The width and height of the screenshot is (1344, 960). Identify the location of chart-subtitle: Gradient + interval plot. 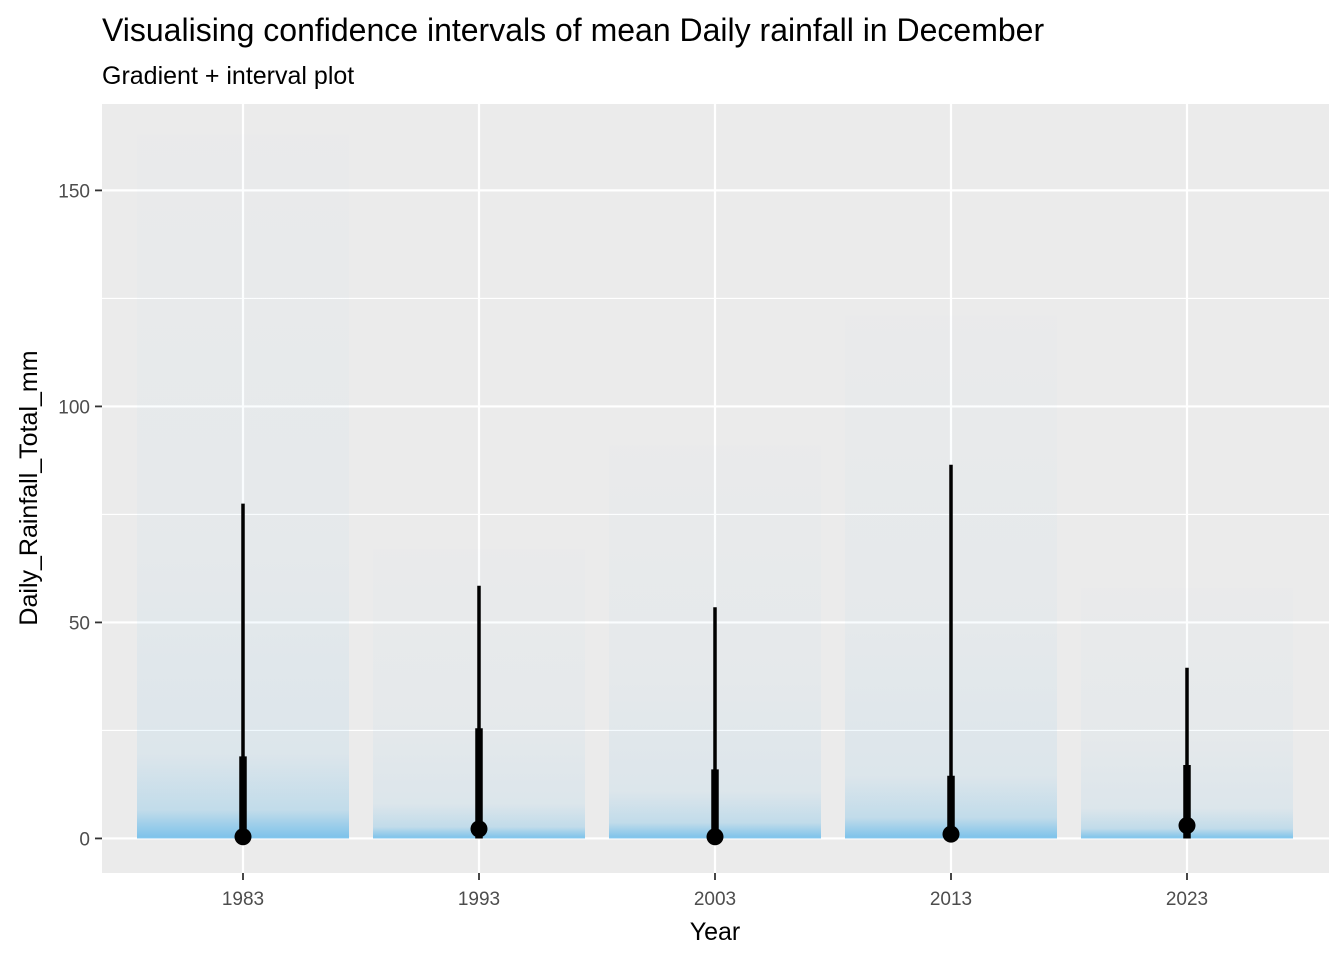
(228, 76).